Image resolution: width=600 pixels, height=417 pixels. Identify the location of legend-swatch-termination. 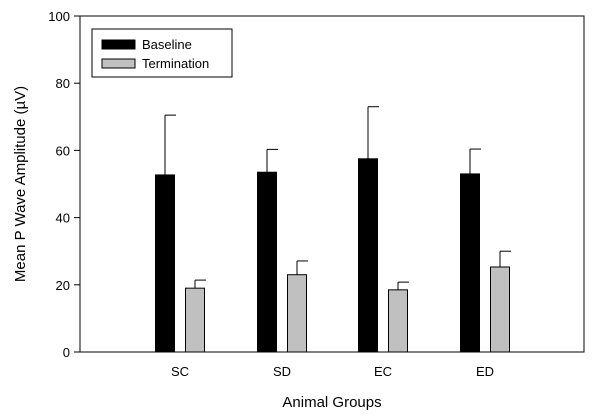
(118, 63).